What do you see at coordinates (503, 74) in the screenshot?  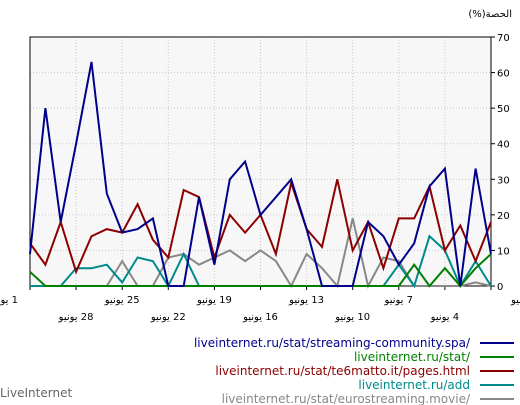 I see `y-tick-label: 60` at bounding box center [503, 74].